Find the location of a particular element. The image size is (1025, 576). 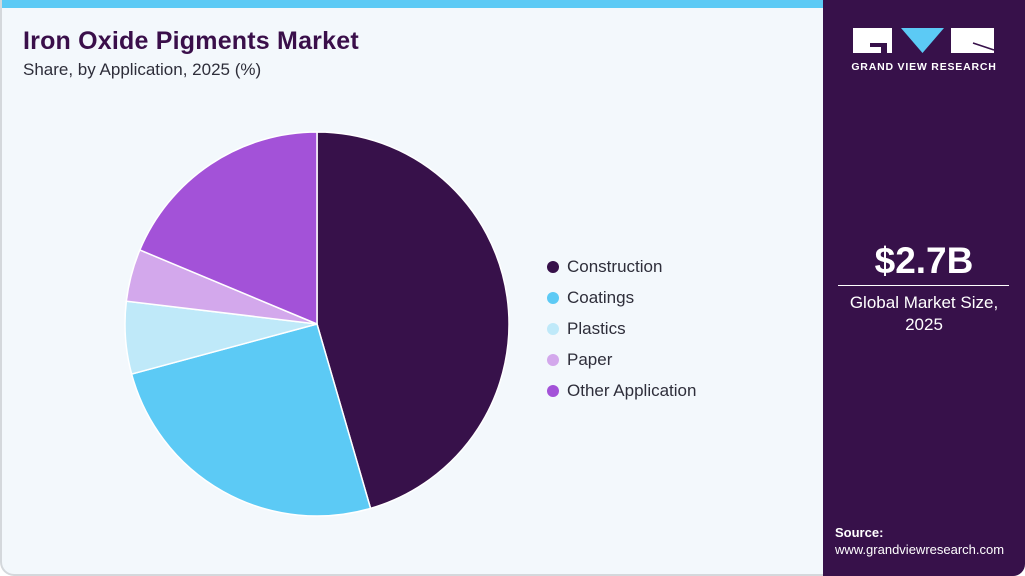

legend-item-plastics: Plastics is located at coordinates (621, 328).